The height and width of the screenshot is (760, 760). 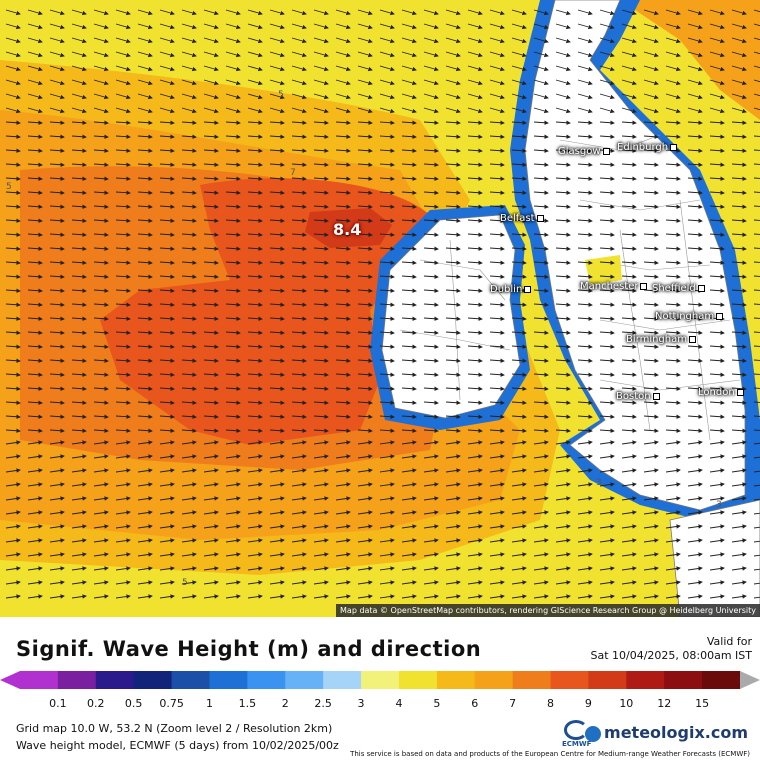 I want to click on city-label-birmingham: Birmingham, so click(x=661, y=339).